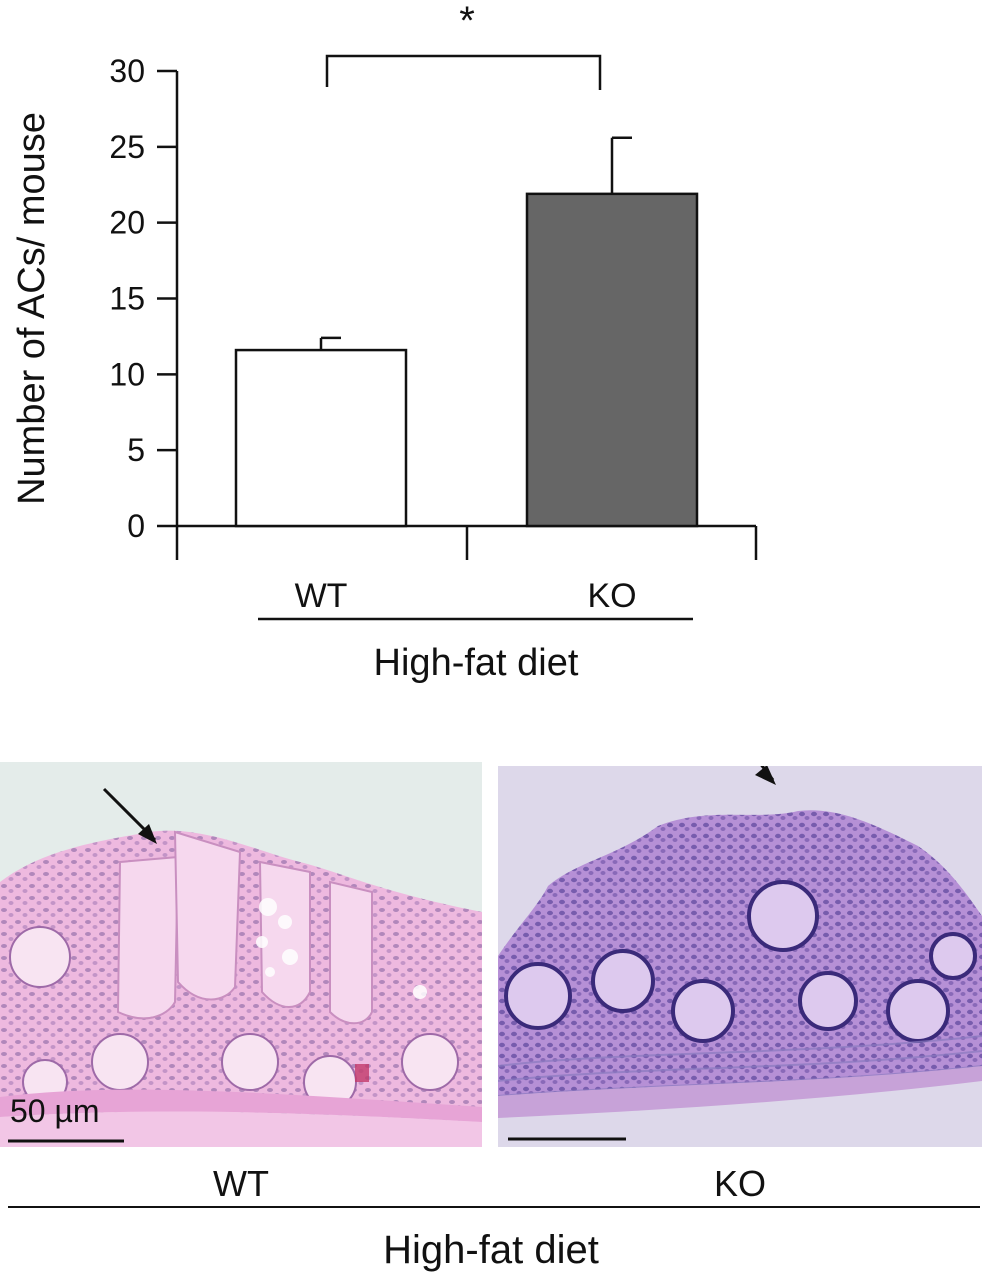 The width and height of the screenshot is (982, 1280). I want to click on ko-micrograph, so click(740, 956).